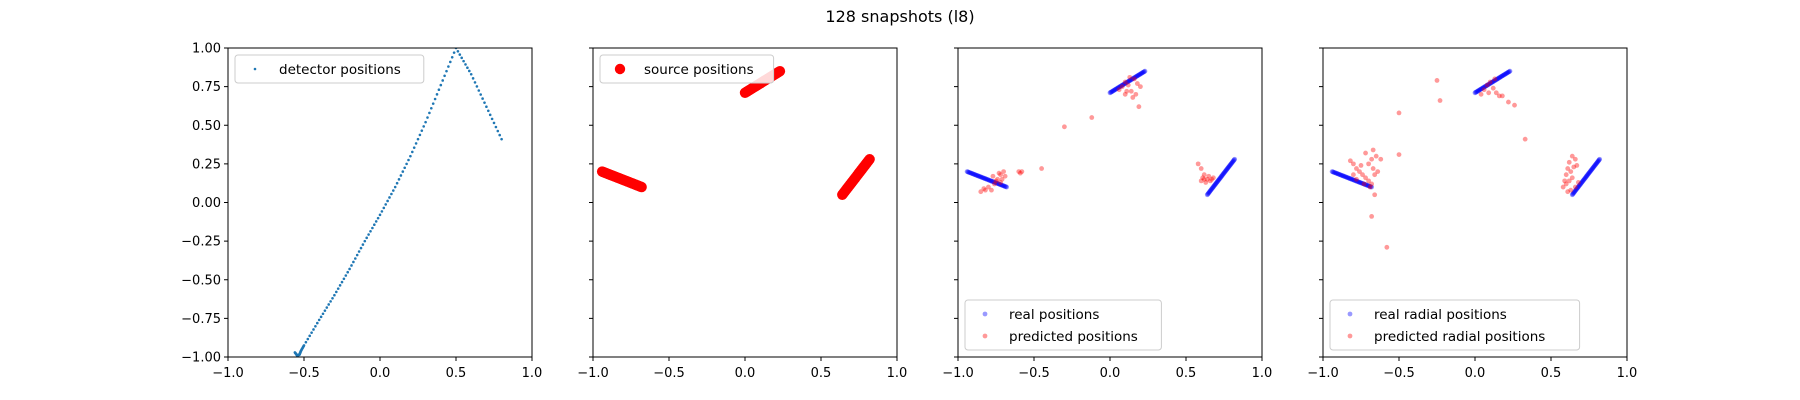 This screenshot has height=400, width=1800. I want to click on y-tick-label: 0.00, so click(206, 203).